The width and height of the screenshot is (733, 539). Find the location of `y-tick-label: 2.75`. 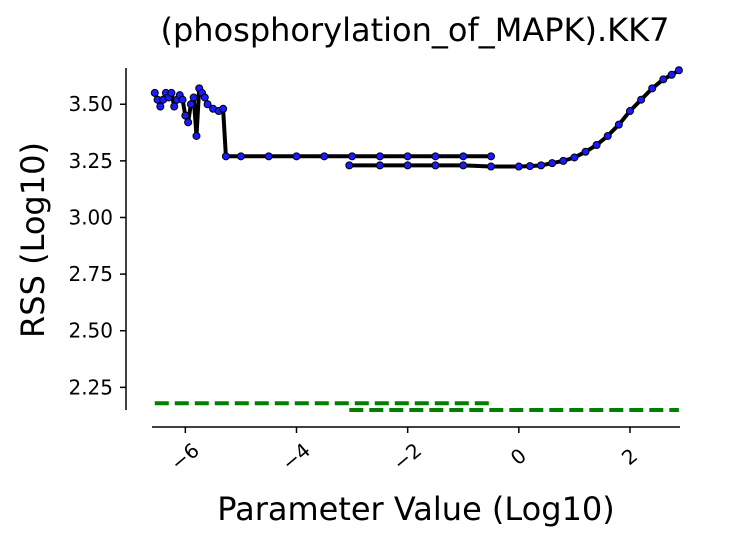

y-tick-label: 2.75 is located at coordinates (90, 274).